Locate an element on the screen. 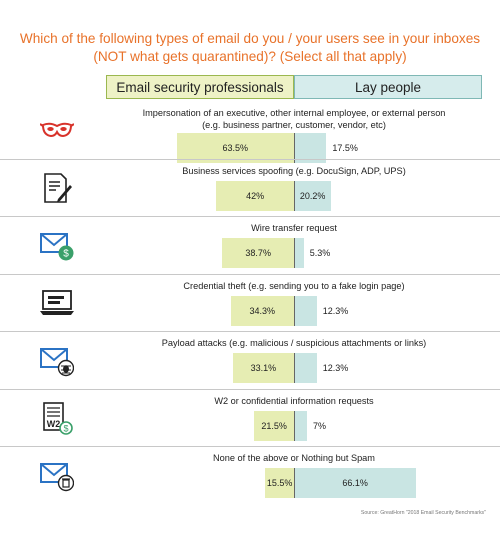 The image size is (500, 536). category-label: Wire transfer request is located at coordinates (294, 228).